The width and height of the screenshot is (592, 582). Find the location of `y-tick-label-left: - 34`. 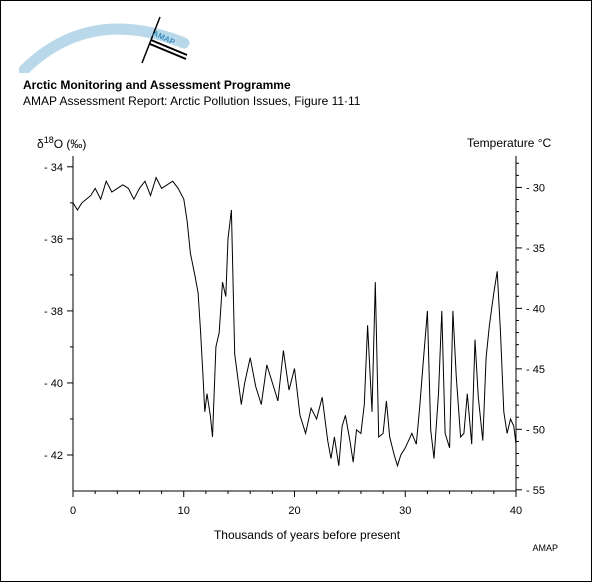

y-tick-label-left: - 34 is located at coordinates (53, 168).